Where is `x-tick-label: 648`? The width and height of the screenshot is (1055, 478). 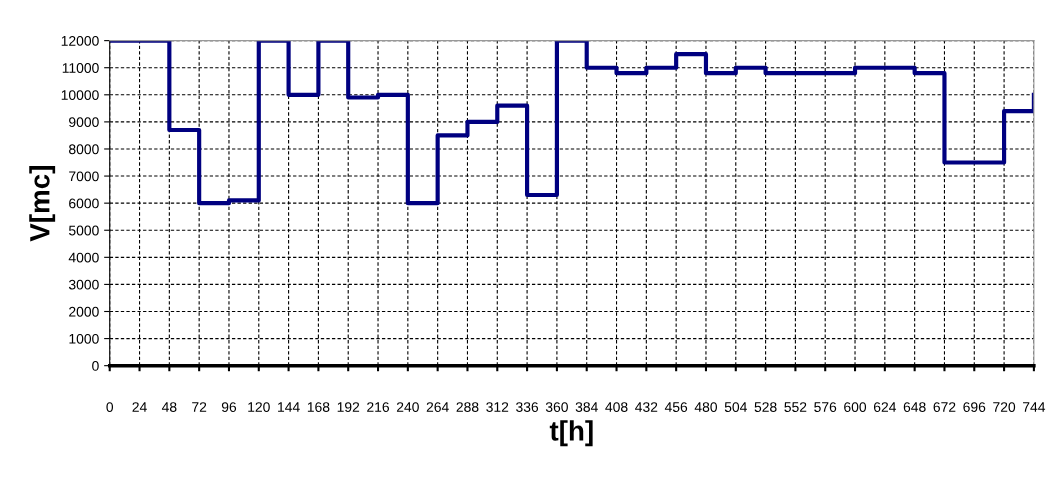
x-tick-label: 648 is located at coordinates (914, 407).